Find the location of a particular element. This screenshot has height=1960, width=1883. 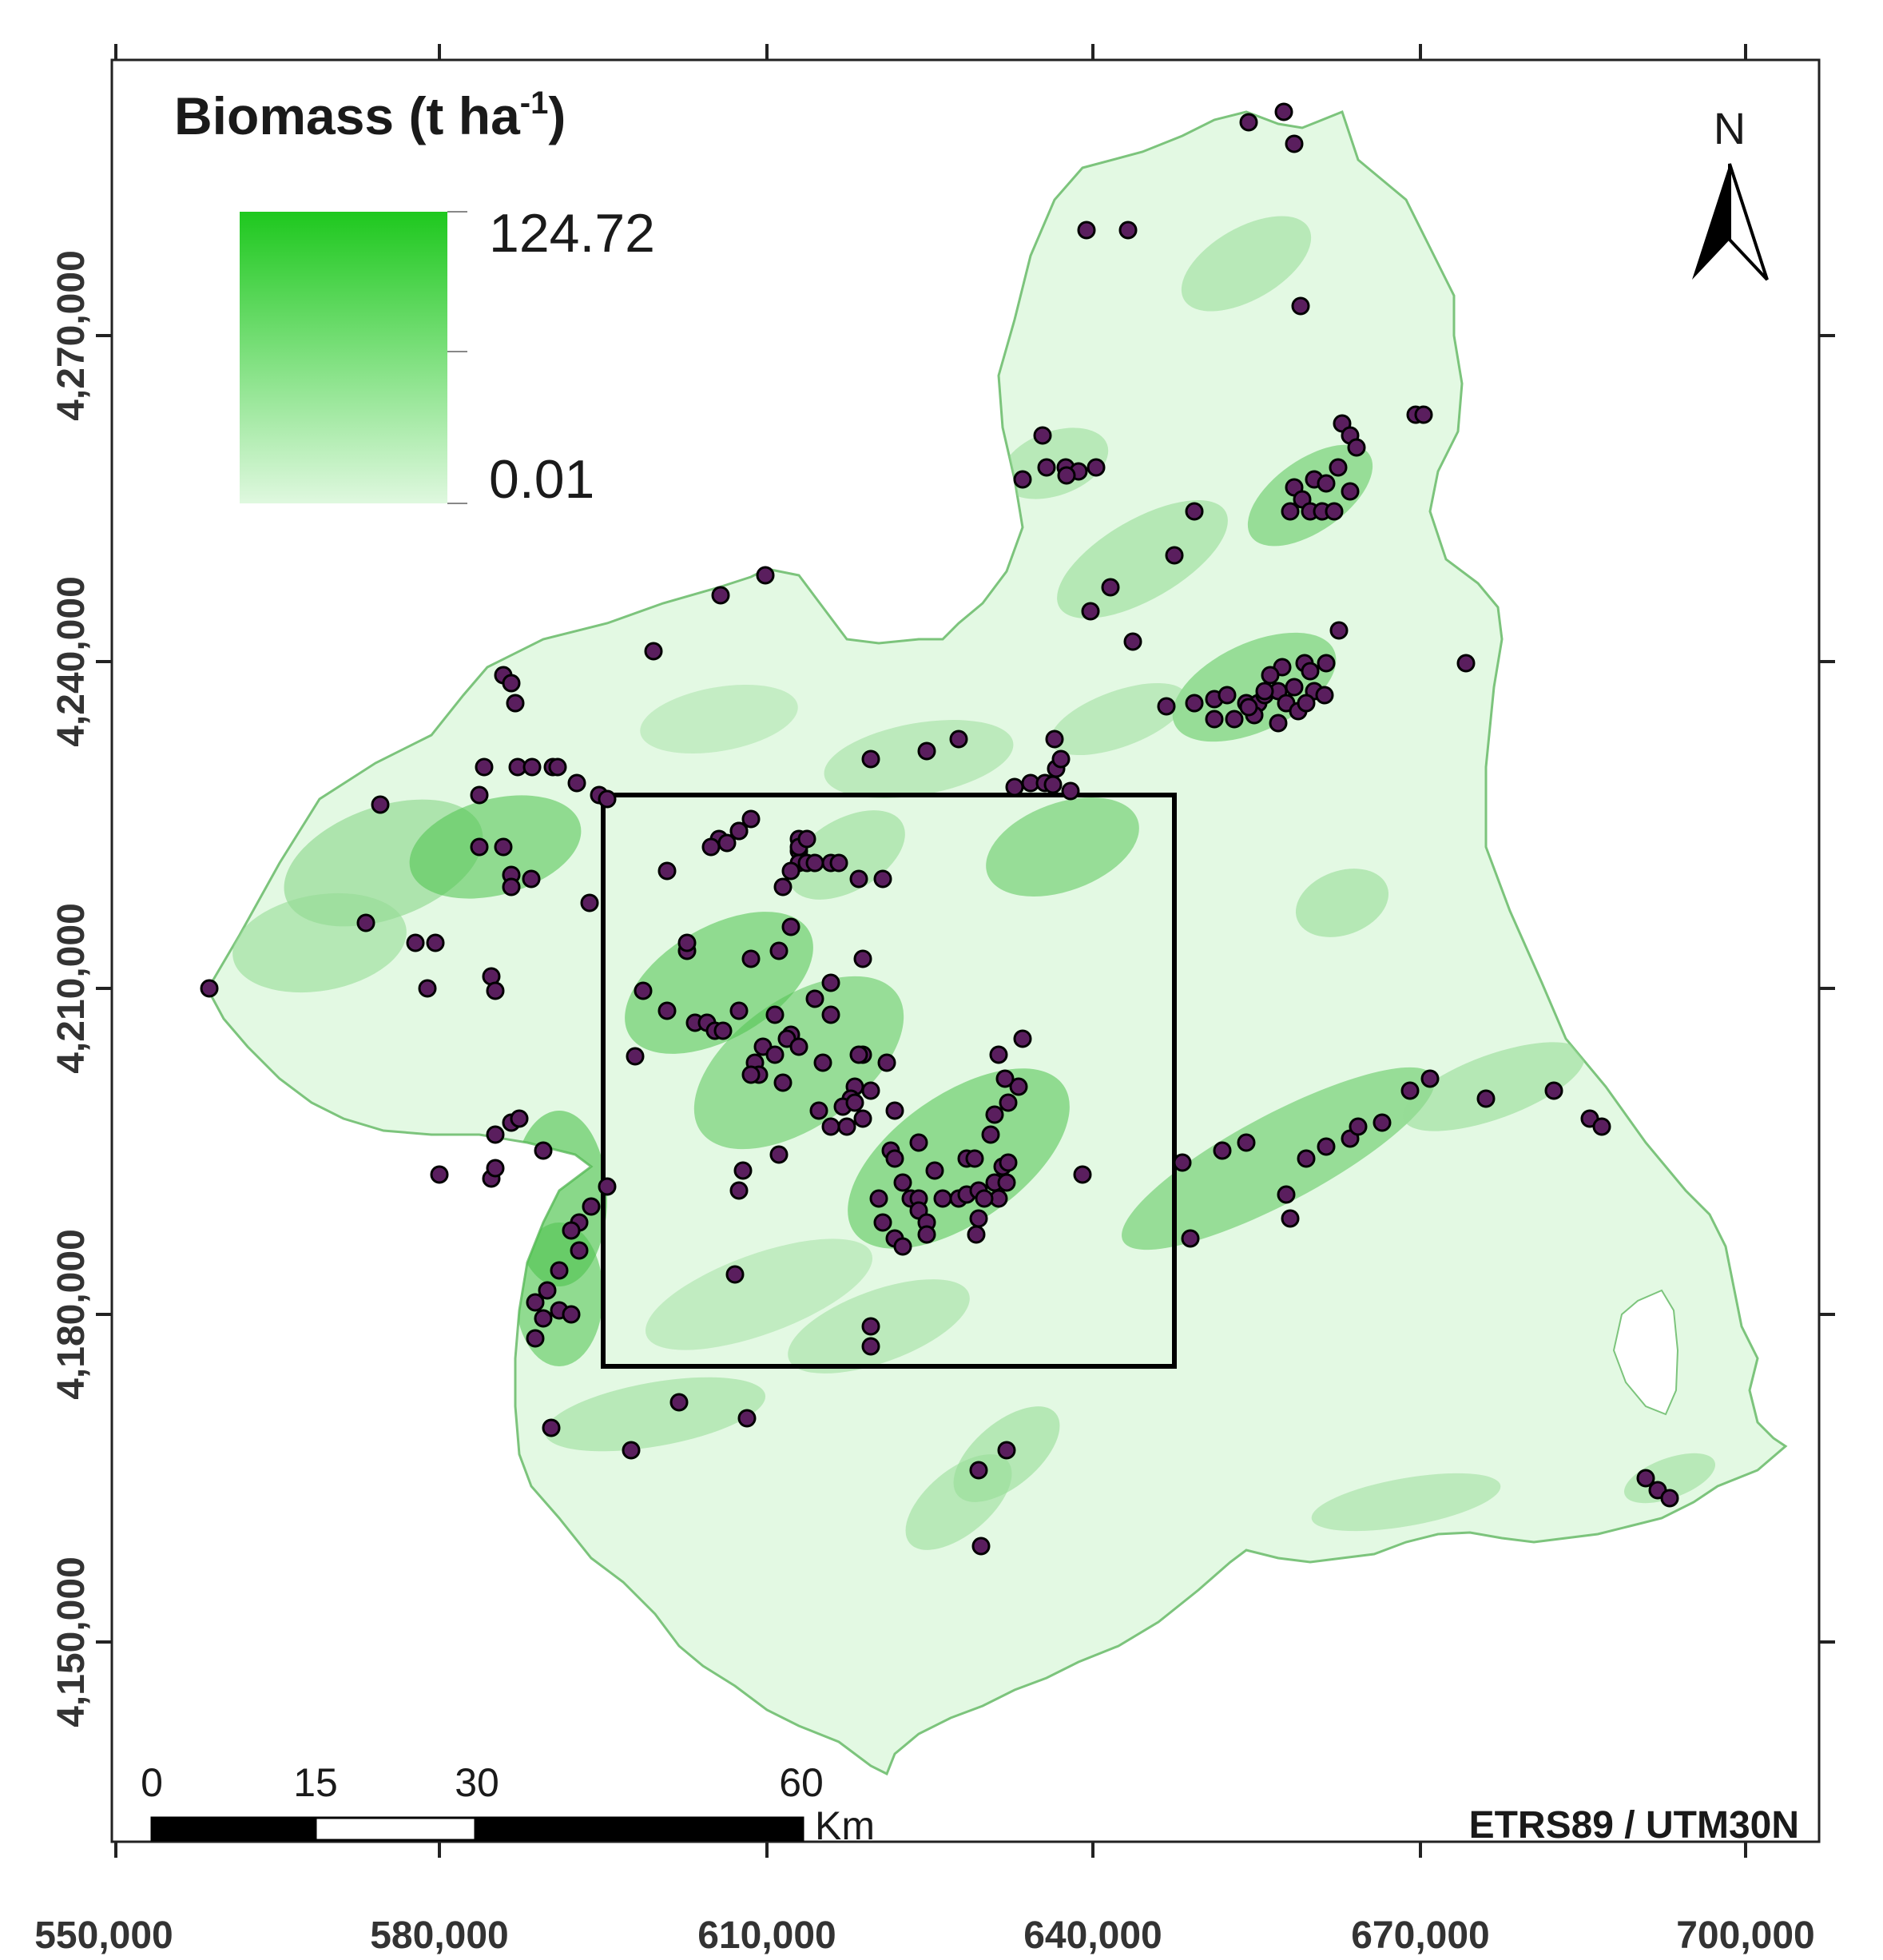

scale-bar: 0 15 30 60 Km is located at coordinates (508, 1804).